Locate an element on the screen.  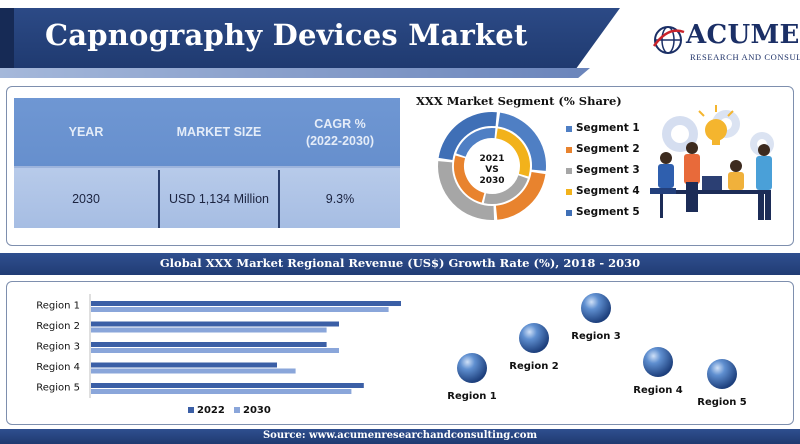
bubble-label: Region 3 is located at coordinates (596, 336).